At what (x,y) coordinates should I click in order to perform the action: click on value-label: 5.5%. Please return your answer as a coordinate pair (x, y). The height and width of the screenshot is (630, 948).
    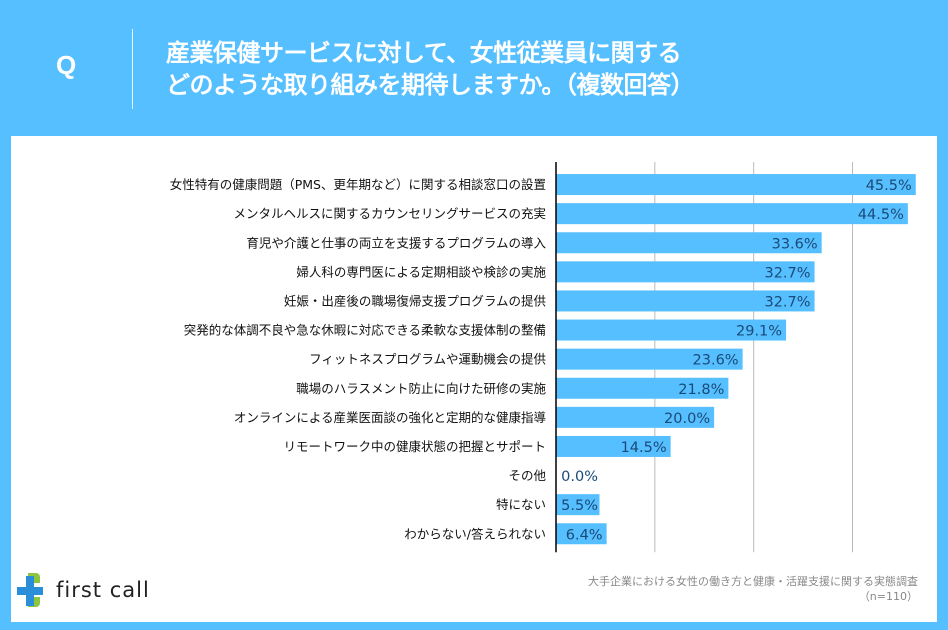
    Looking at the image, I should click on (579, 506).